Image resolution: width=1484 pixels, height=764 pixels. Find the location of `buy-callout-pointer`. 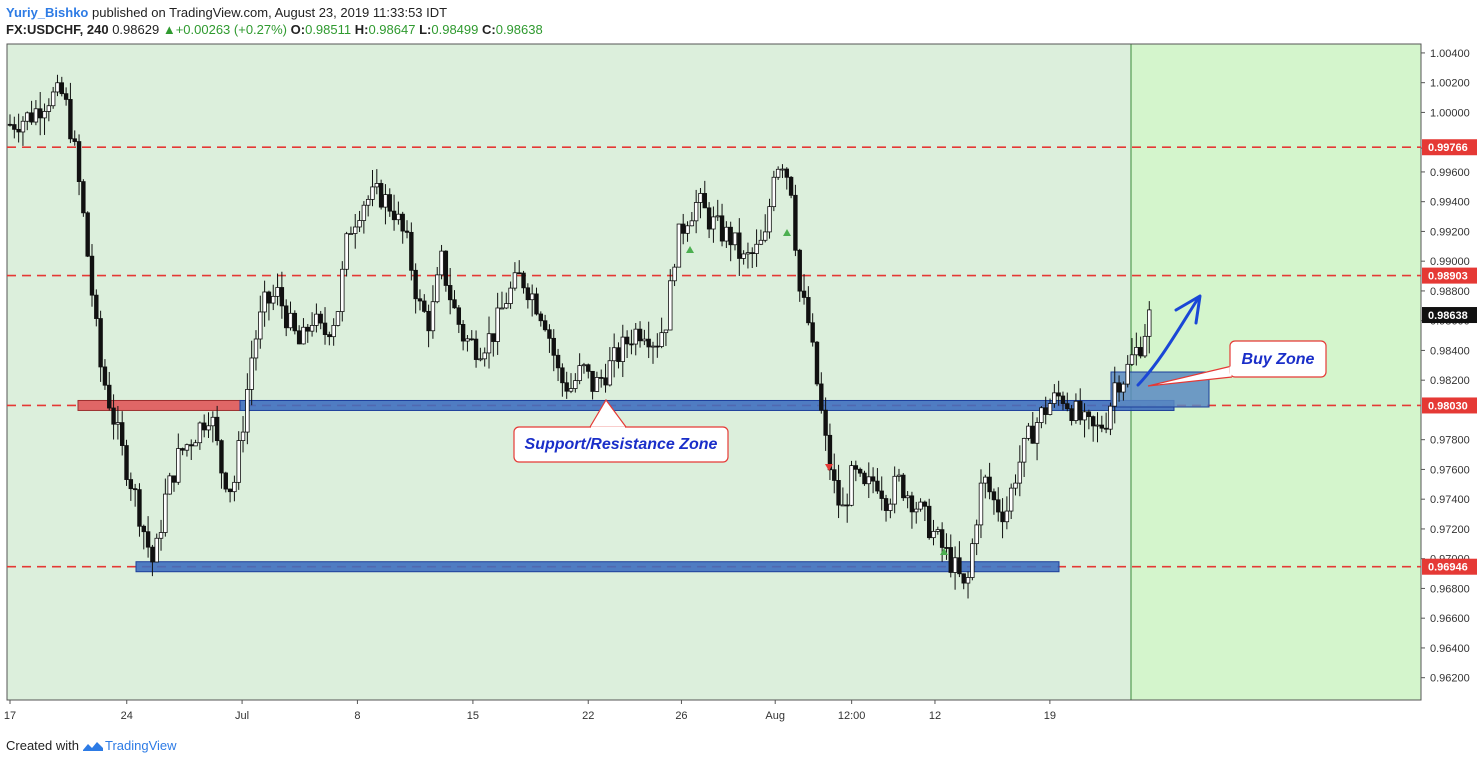

buy-callout-pointer is located at coordinates (1190, 376).